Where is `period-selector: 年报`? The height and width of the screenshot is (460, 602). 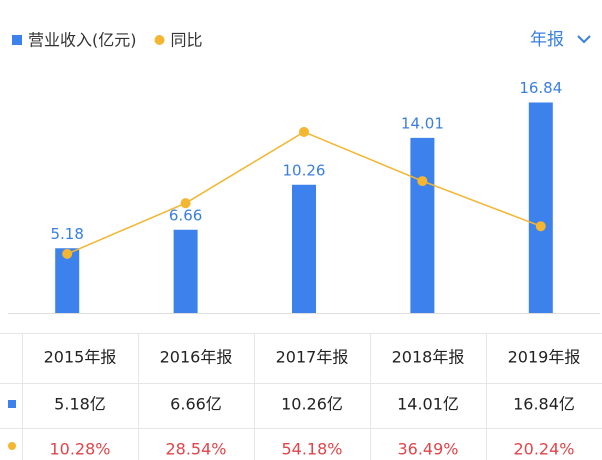 period-selector: 年报 is located at coordinates (560, 40).